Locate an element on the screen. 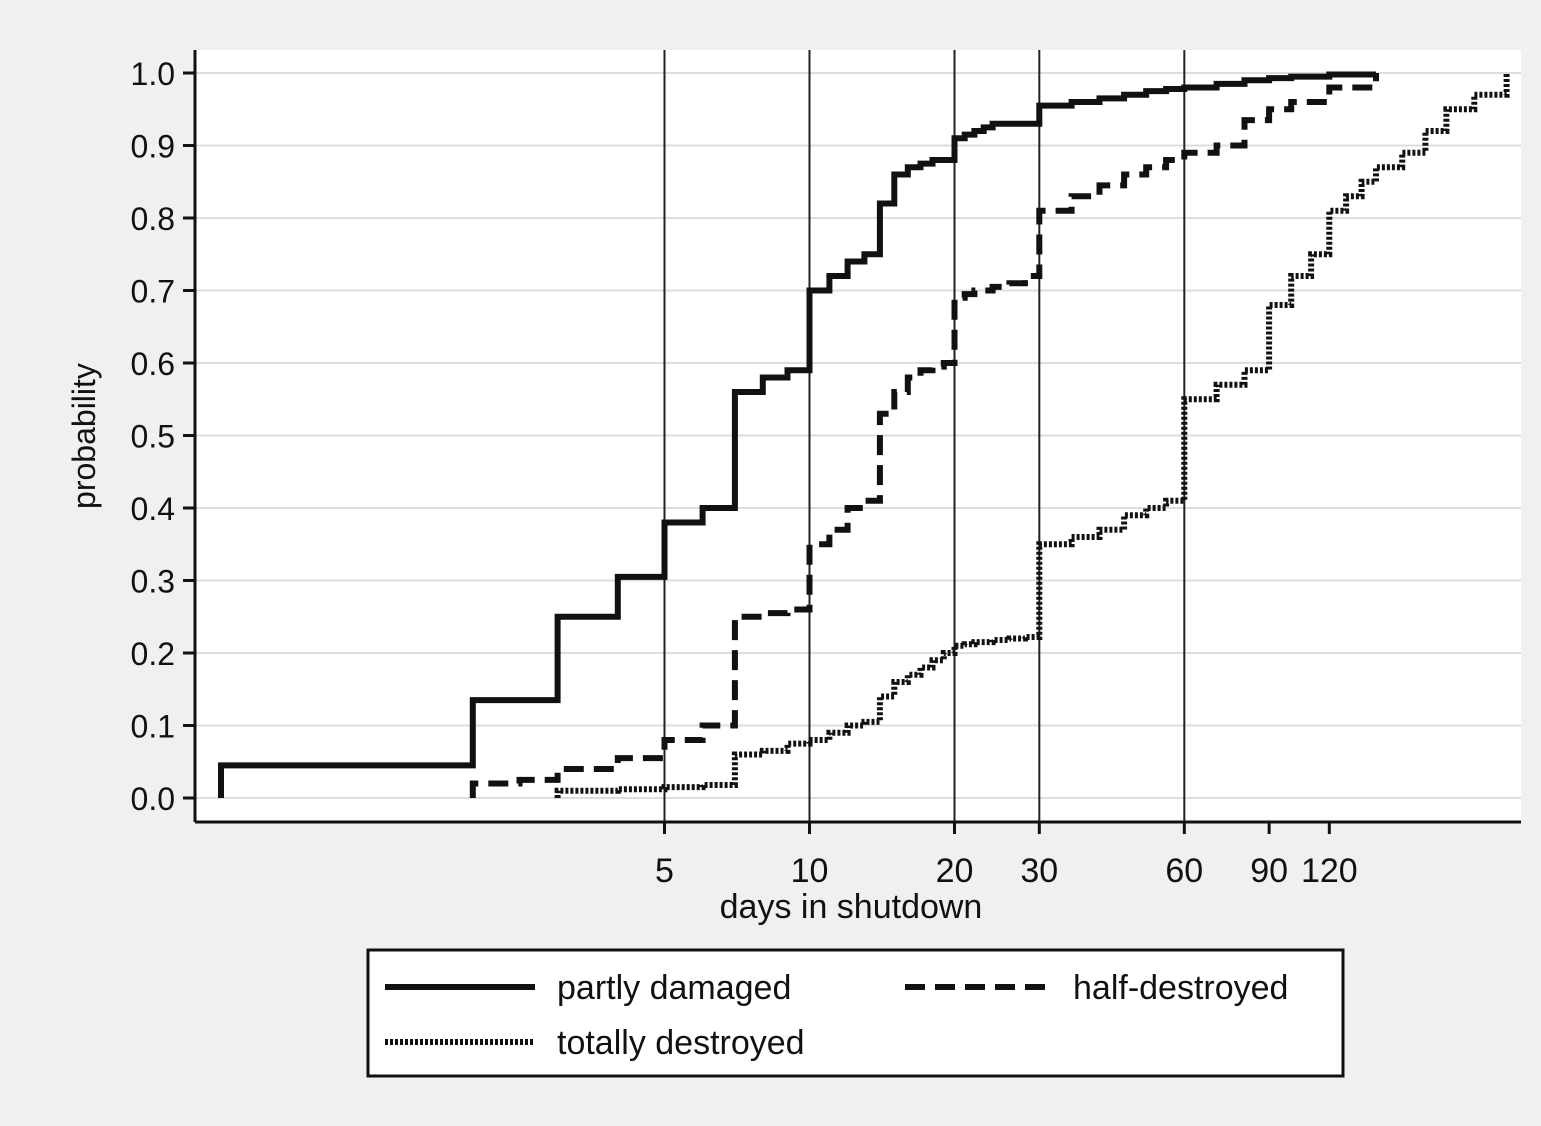  y-tick-label: 0.2 is located at coordinates (153, 654).